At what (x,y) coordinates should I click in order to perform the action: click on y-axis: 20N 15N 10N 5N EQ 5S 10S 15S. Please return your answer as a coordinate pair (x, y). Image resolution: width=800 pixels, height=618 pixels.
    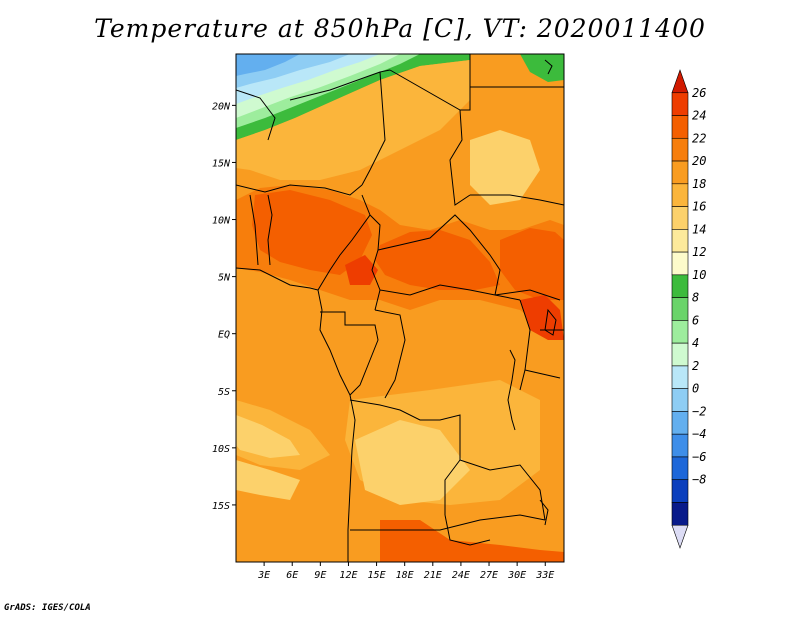
    Looking at the image, I should click on (224, 306).